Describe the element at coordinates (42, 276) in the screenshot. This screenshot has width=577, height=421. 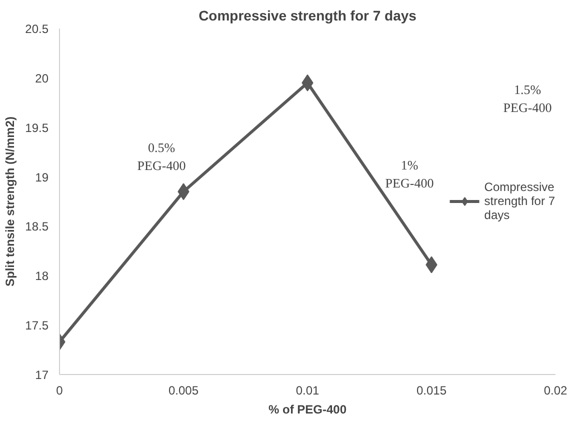
I see `y-tick-label: 18` at that location.